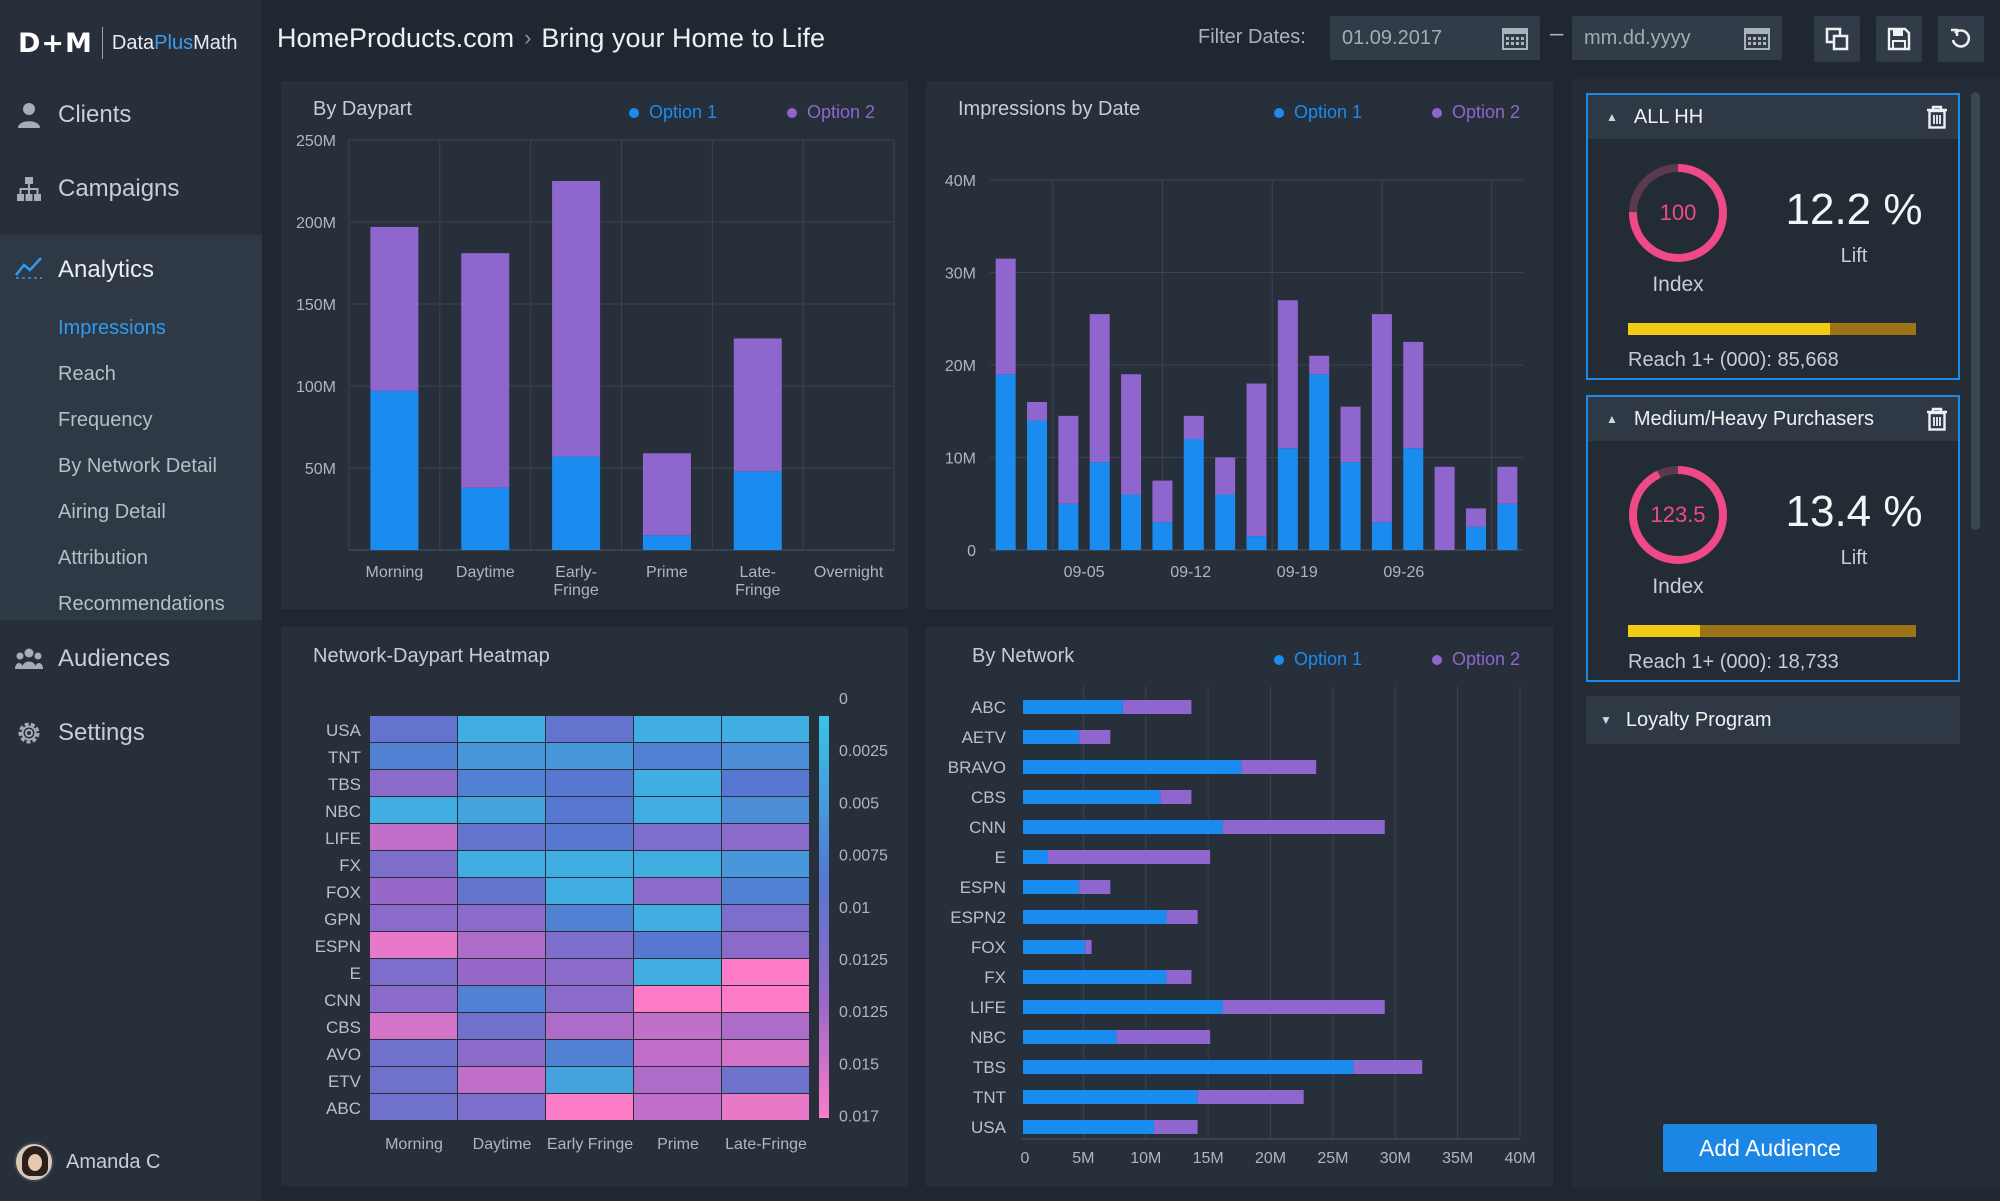 The image size is (2000, 1201). I want to click on logo-mark: D+M, so click(55, 43).